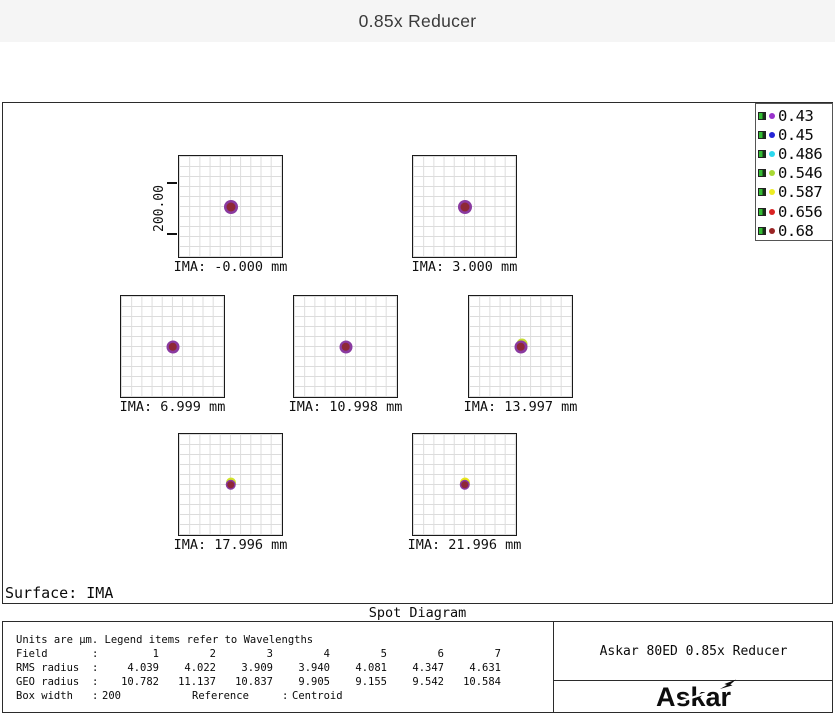 The height and width of the screenshot is (714, 835). Describe the element at coordinates (800, 153) in the screenshot. I see `wavelength-value: 0.486` at that location.